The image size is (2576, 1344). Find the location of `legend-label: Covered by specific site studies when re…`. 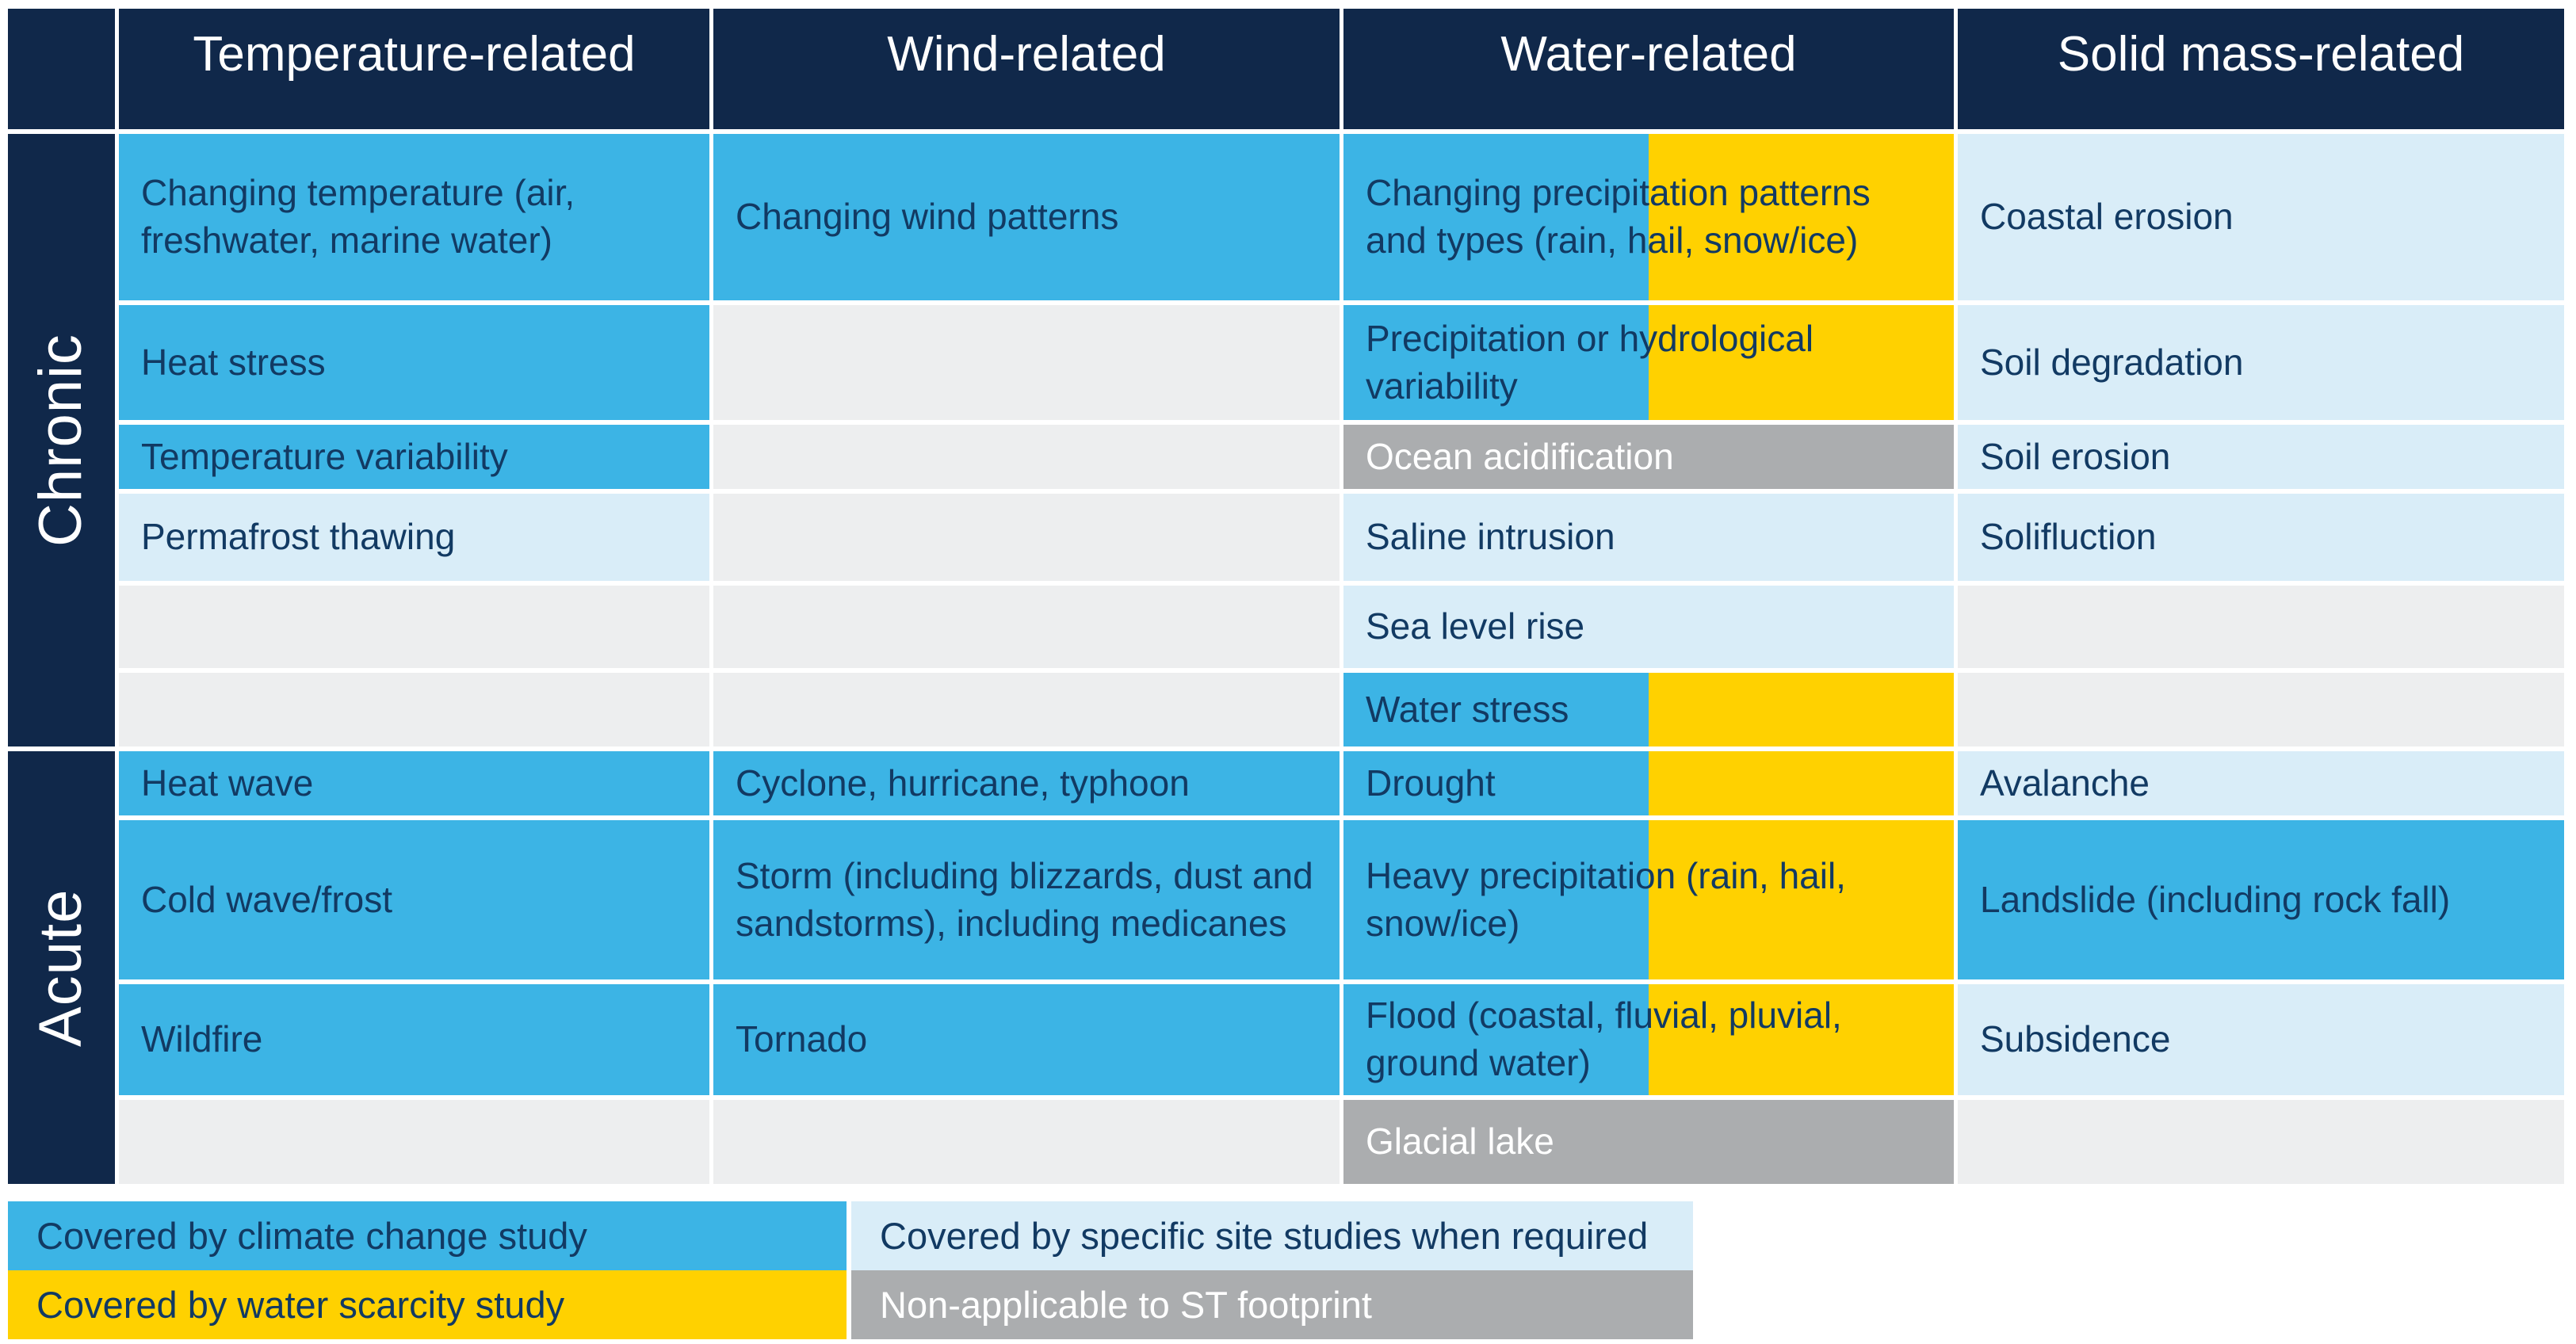

legend-label: Covered by specific site studies when re… is located at coordinates (1264, 1235).